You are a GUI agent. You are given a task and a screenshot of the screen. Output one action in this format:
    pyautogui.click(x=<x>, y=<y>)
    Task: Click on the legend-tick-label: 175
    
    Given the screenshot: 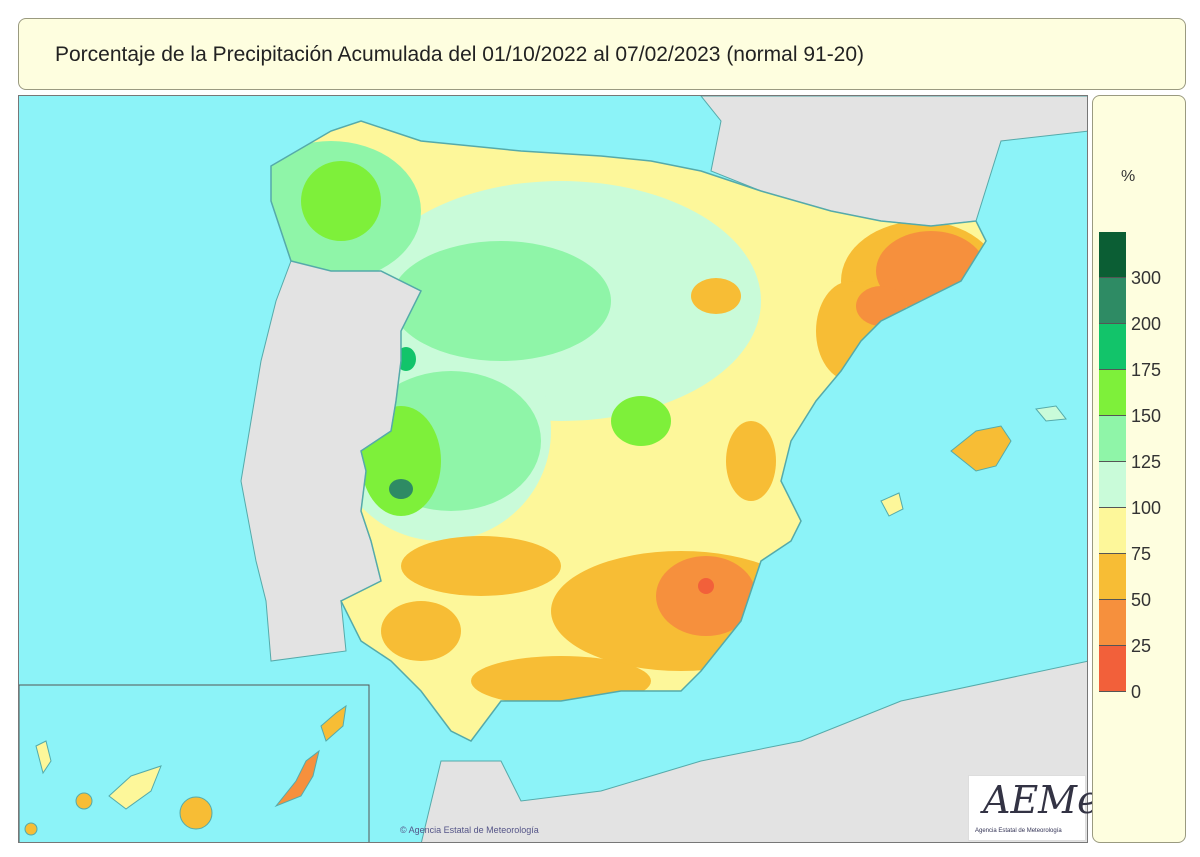 What is the action you would take?
    pyautogui.click(x=1146, y=370)
    